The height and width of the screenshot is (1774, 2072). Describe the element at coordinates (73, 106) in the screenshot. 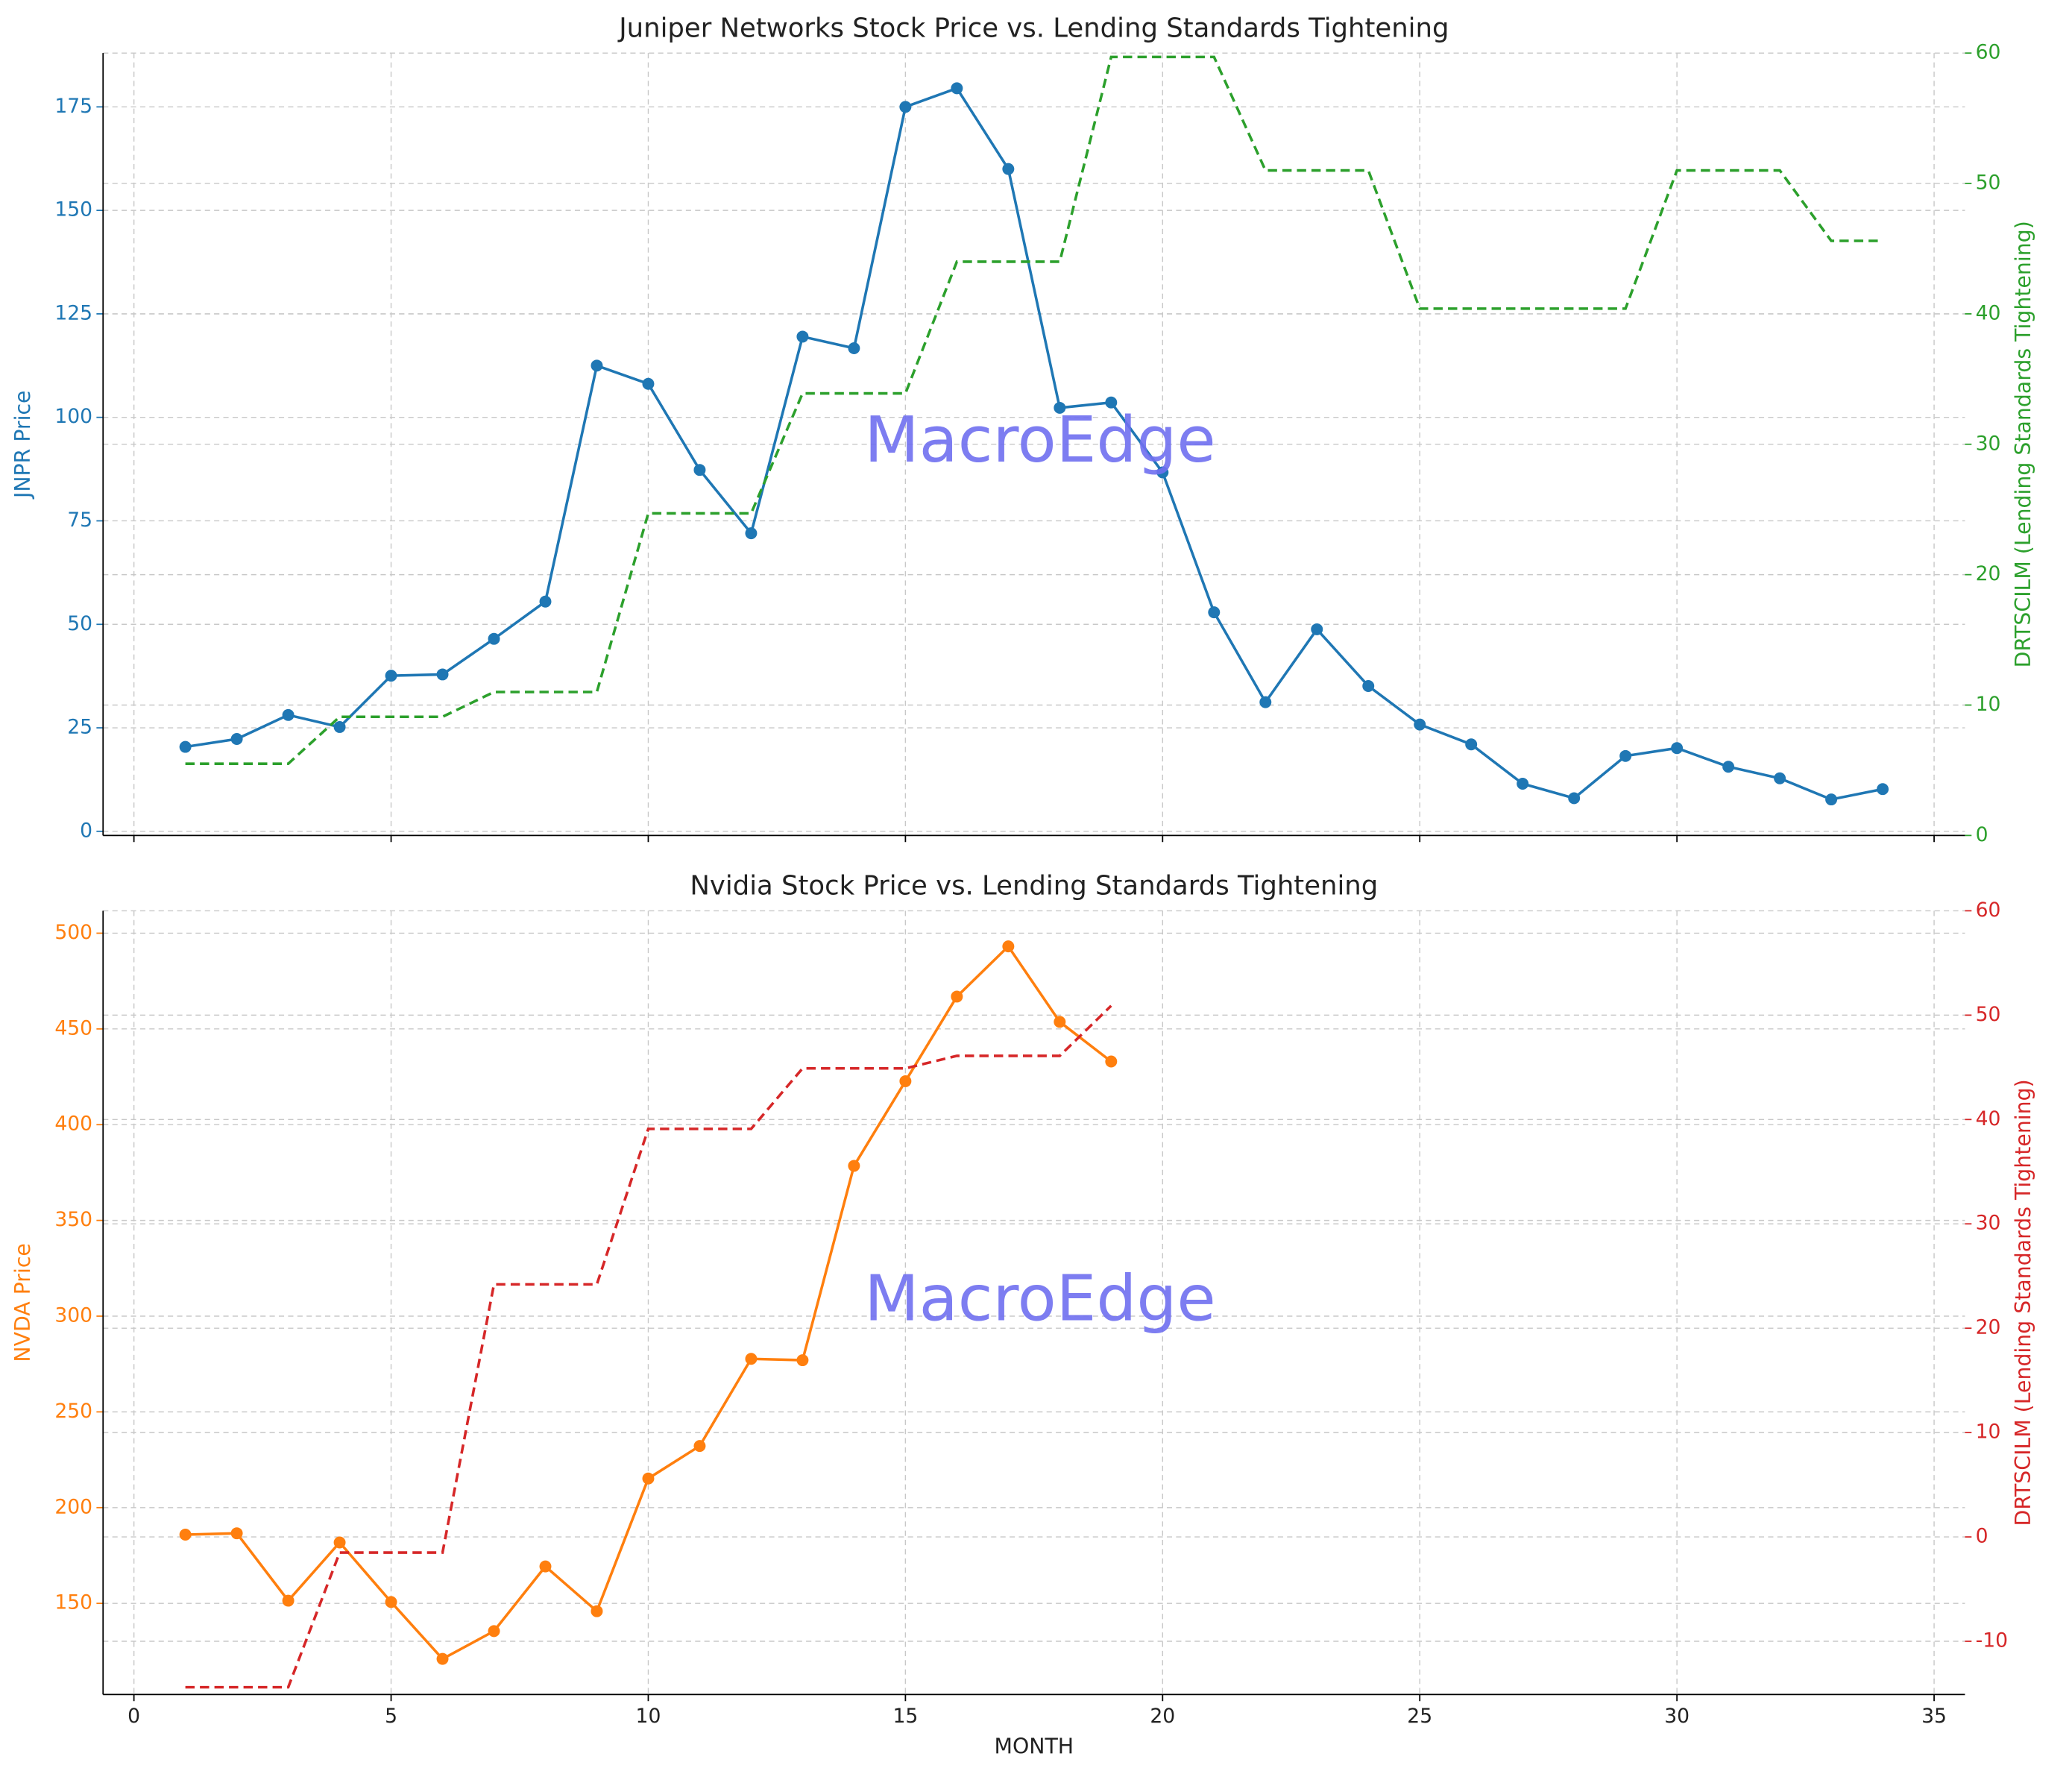

I see `y-tick-label: 175` at that location.